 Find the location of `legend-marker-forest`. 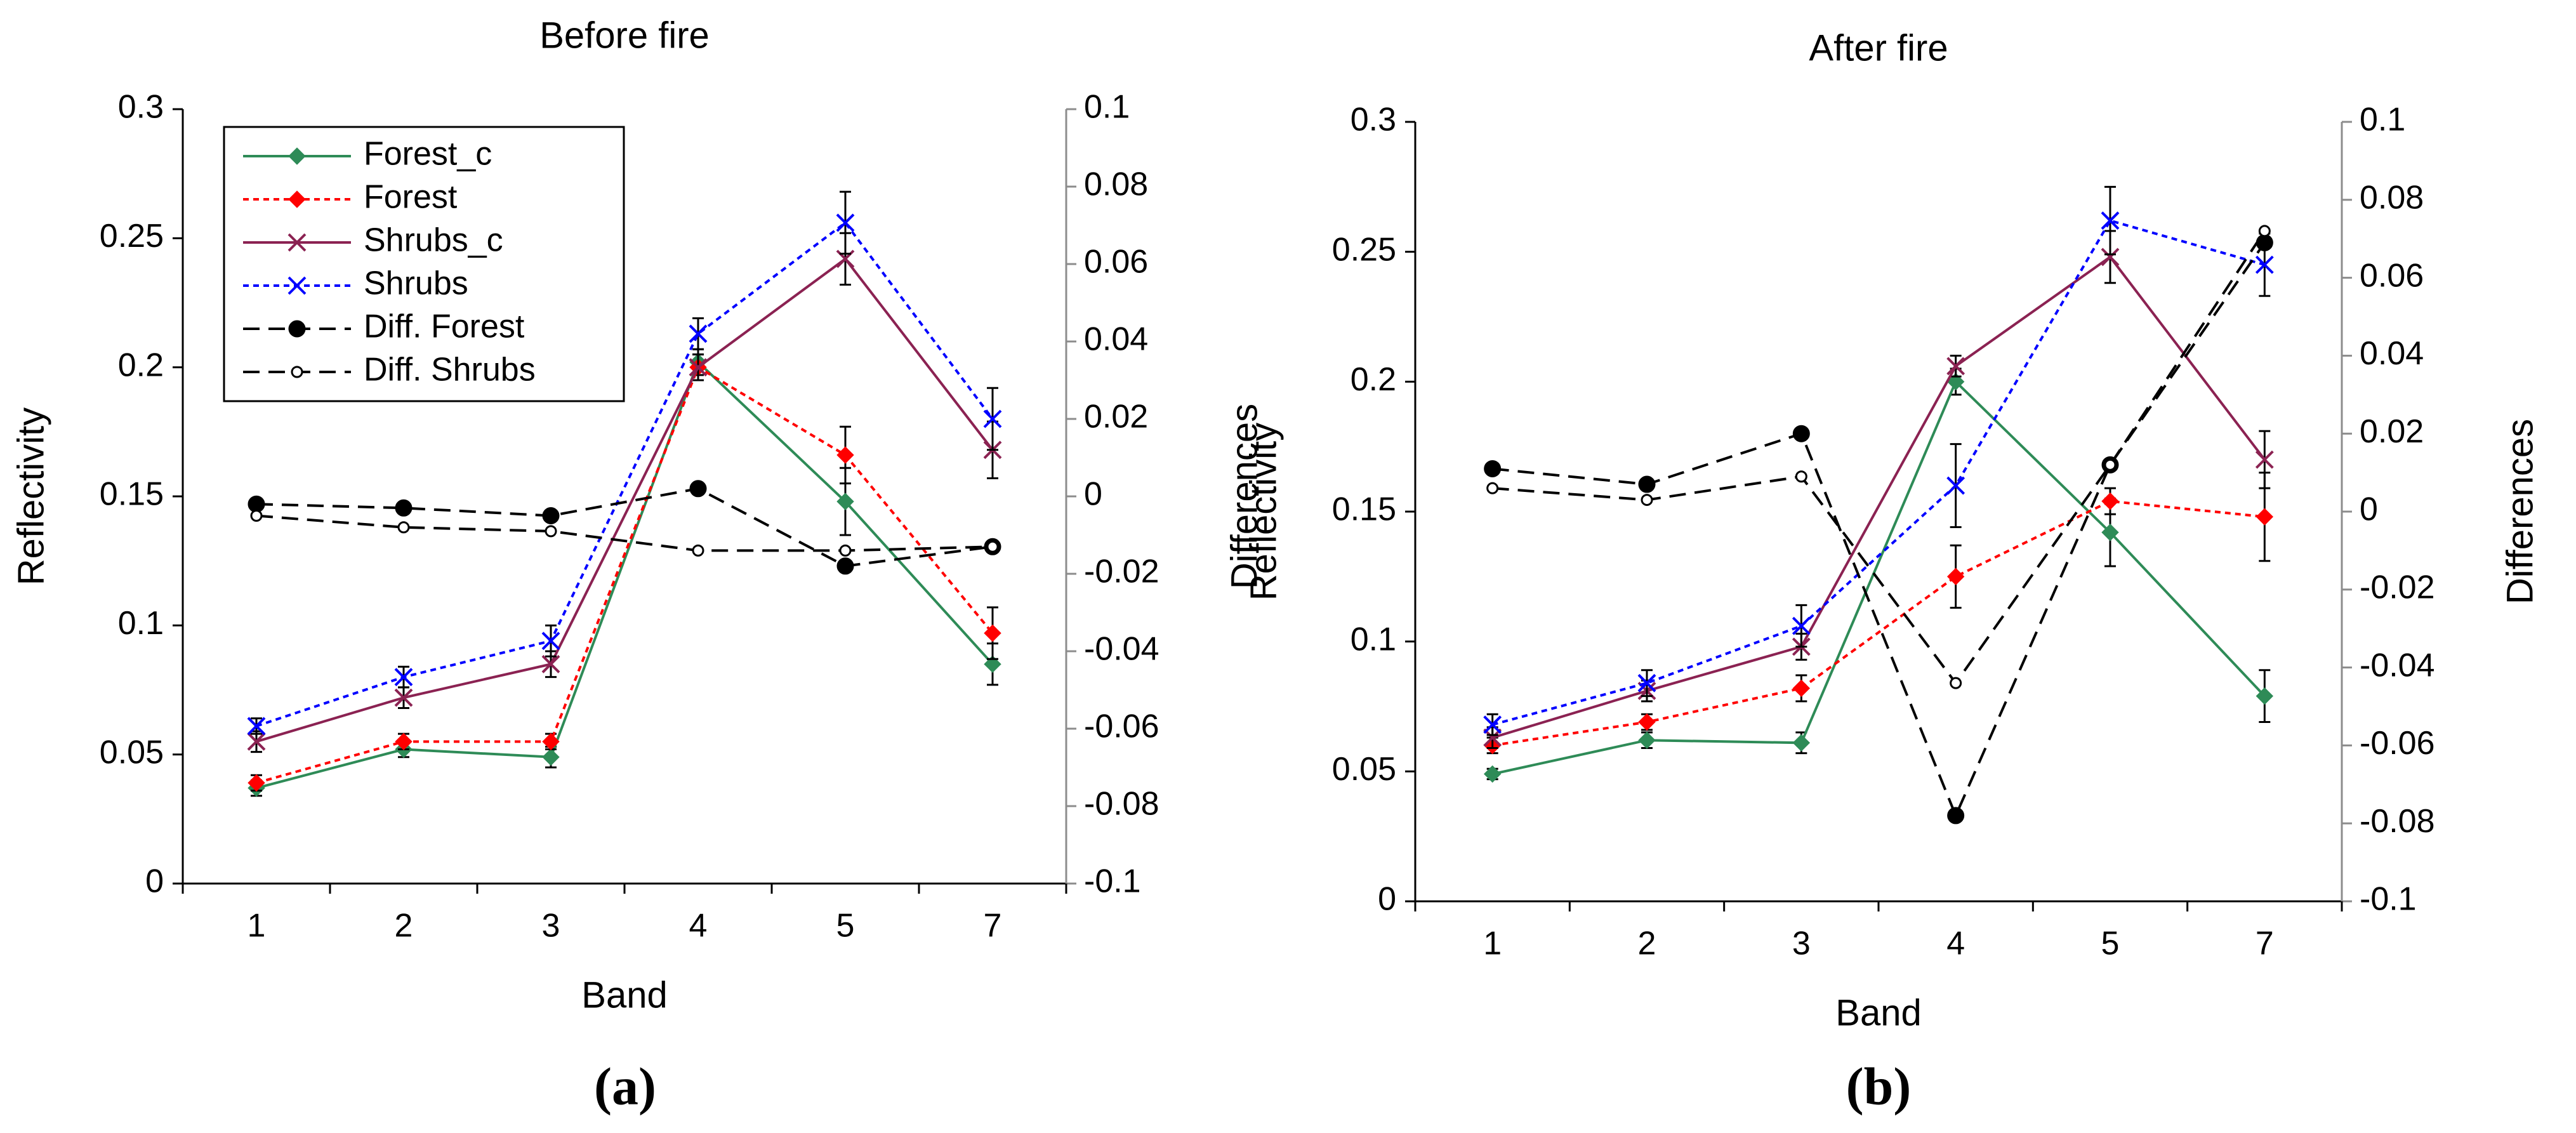

legend-marker-forest is located at coordinates (297, 199).